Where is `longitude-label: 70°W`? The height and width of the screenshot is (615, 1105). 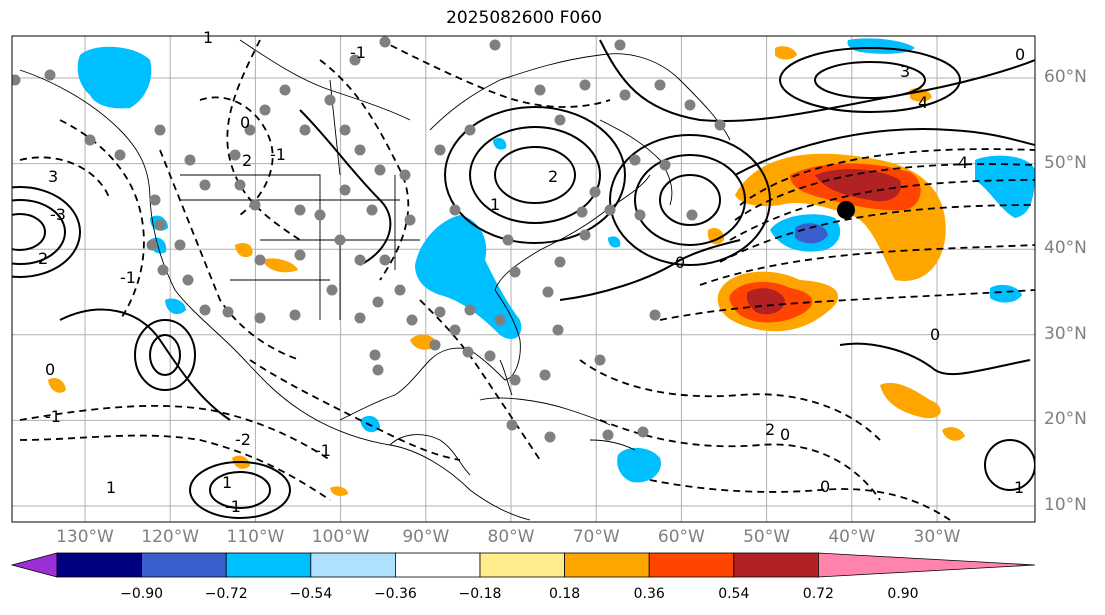 longitude-label: 70°W is located at coordinates (596, 537).